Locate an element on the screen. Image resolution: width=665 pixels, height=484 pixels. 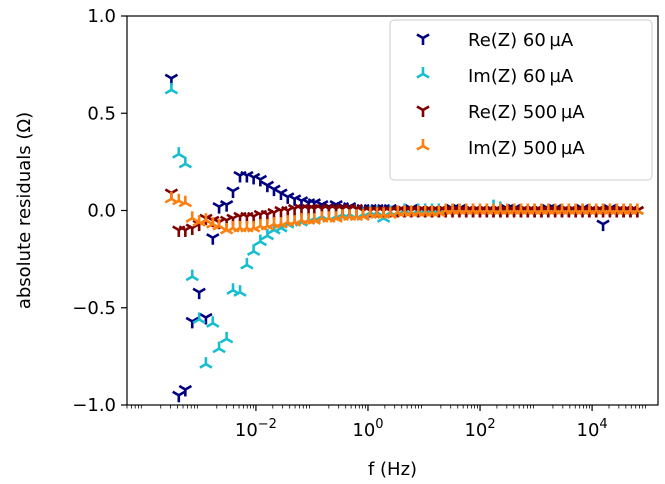
y-tick-label: −0.5 is located at coordinates (94, 308).